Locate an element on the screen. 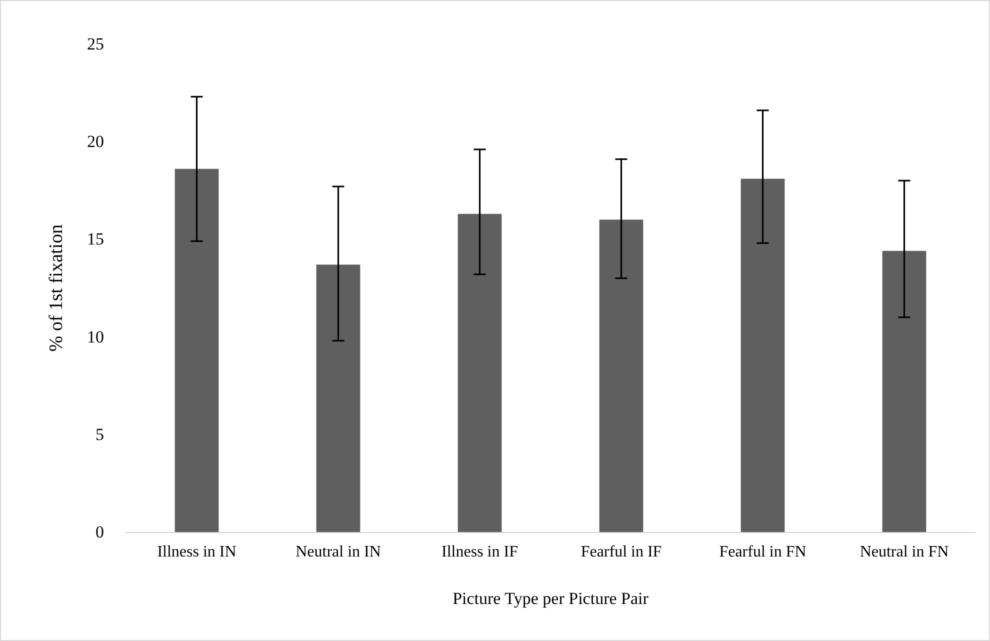  x-tick-label: Neutral in FN is located at coordinates (905, 552).